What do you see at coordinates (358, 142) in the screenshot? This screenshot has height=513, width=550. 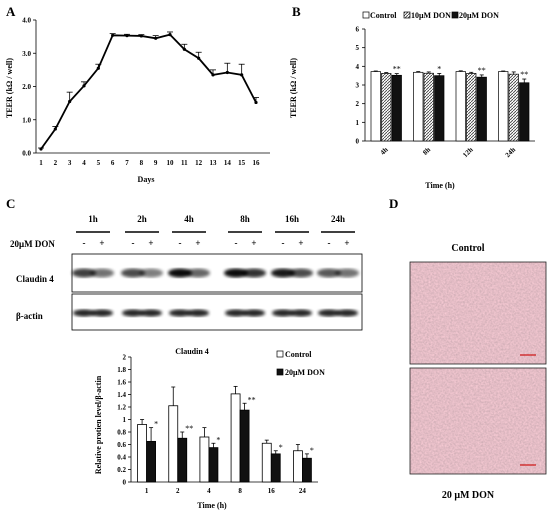 I see `chart-b-ytick-label: 0` at bounding box center [358, 142].